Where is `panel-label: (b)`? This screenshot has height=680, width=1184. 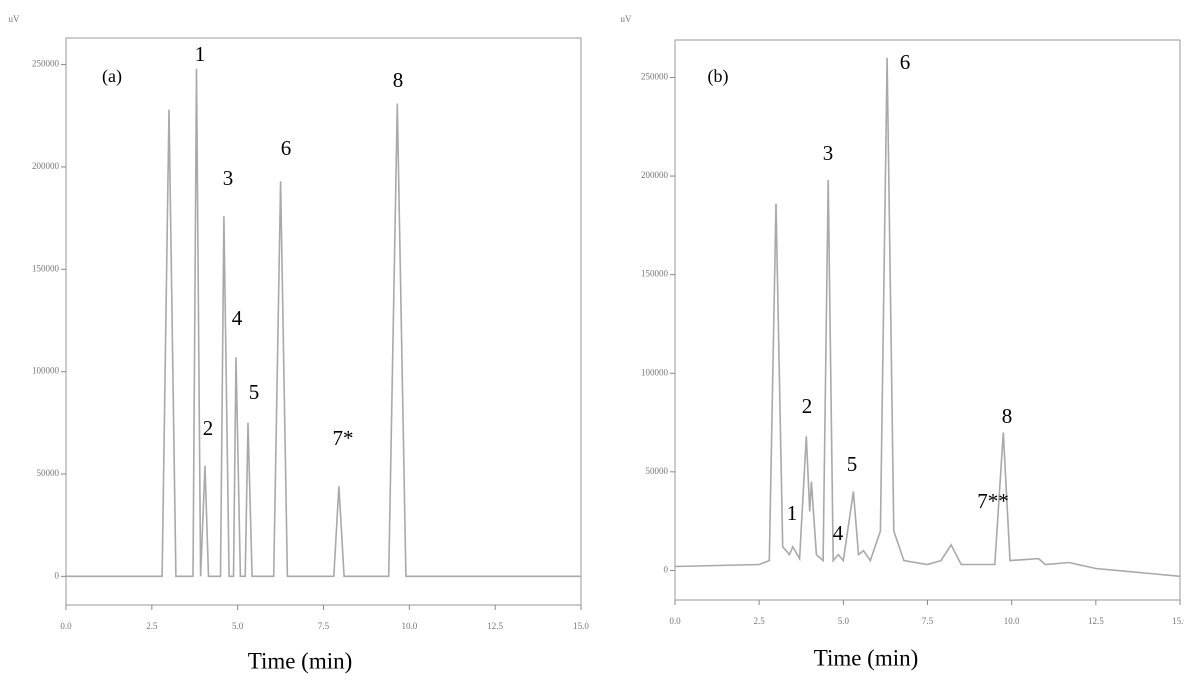 panel-label: (b) is located at coordinates (718, 76).